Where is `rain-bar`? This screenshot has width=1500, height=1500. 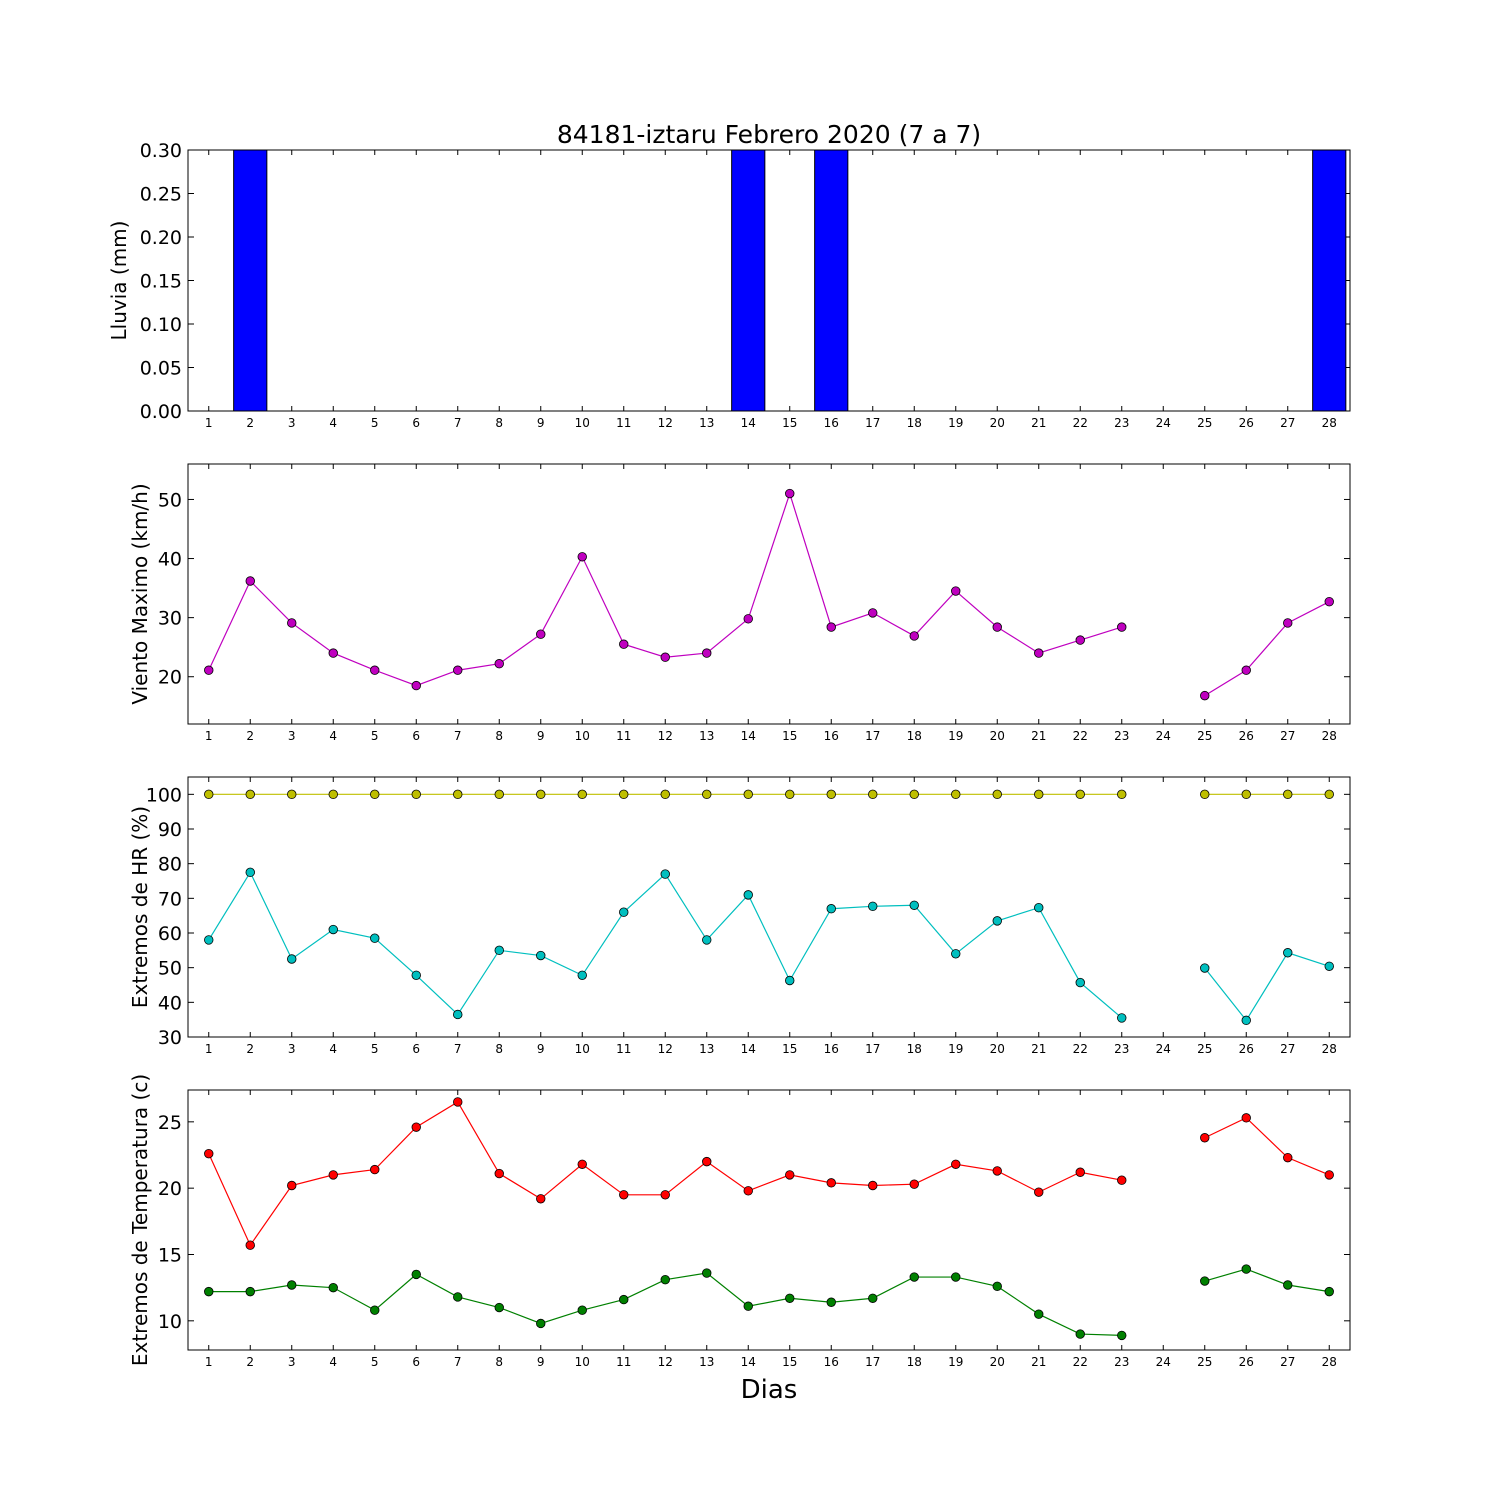 rain-bar is located at coordinates (831, 280).